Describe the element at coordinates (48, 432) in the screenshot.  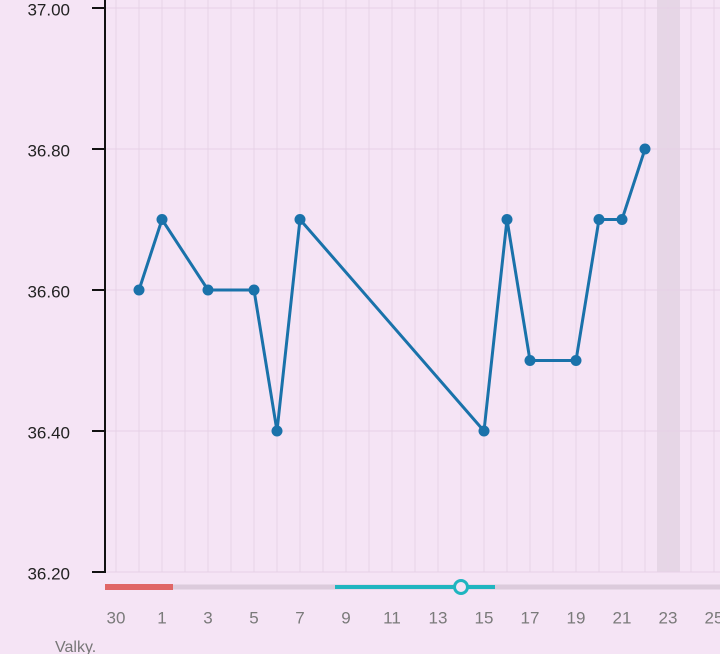
I see `y-tick-label: 36.40` at that location.